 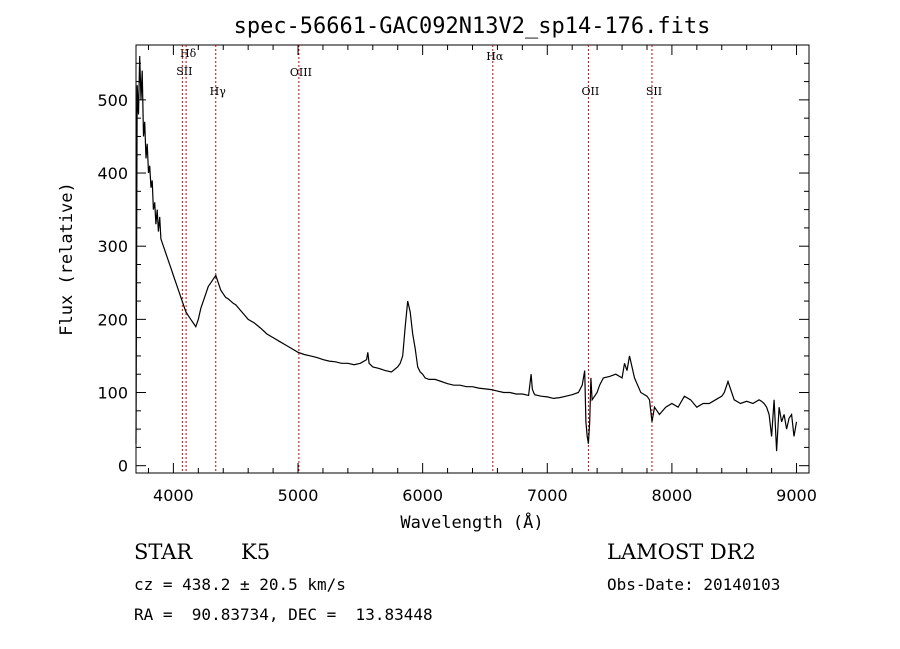 I want to click on x-tick-label: 5000, so click(x=298, y=495).